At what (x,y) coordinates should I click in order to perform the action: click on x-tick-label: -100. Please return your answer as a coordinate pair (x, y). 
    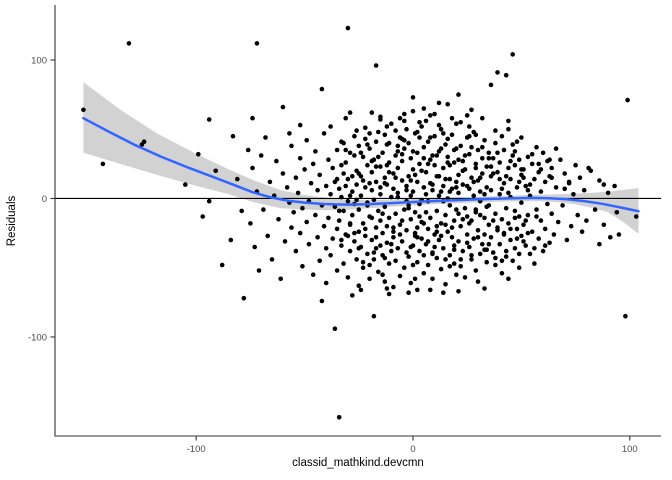
    Looking at the image, I should click on (196, 449).